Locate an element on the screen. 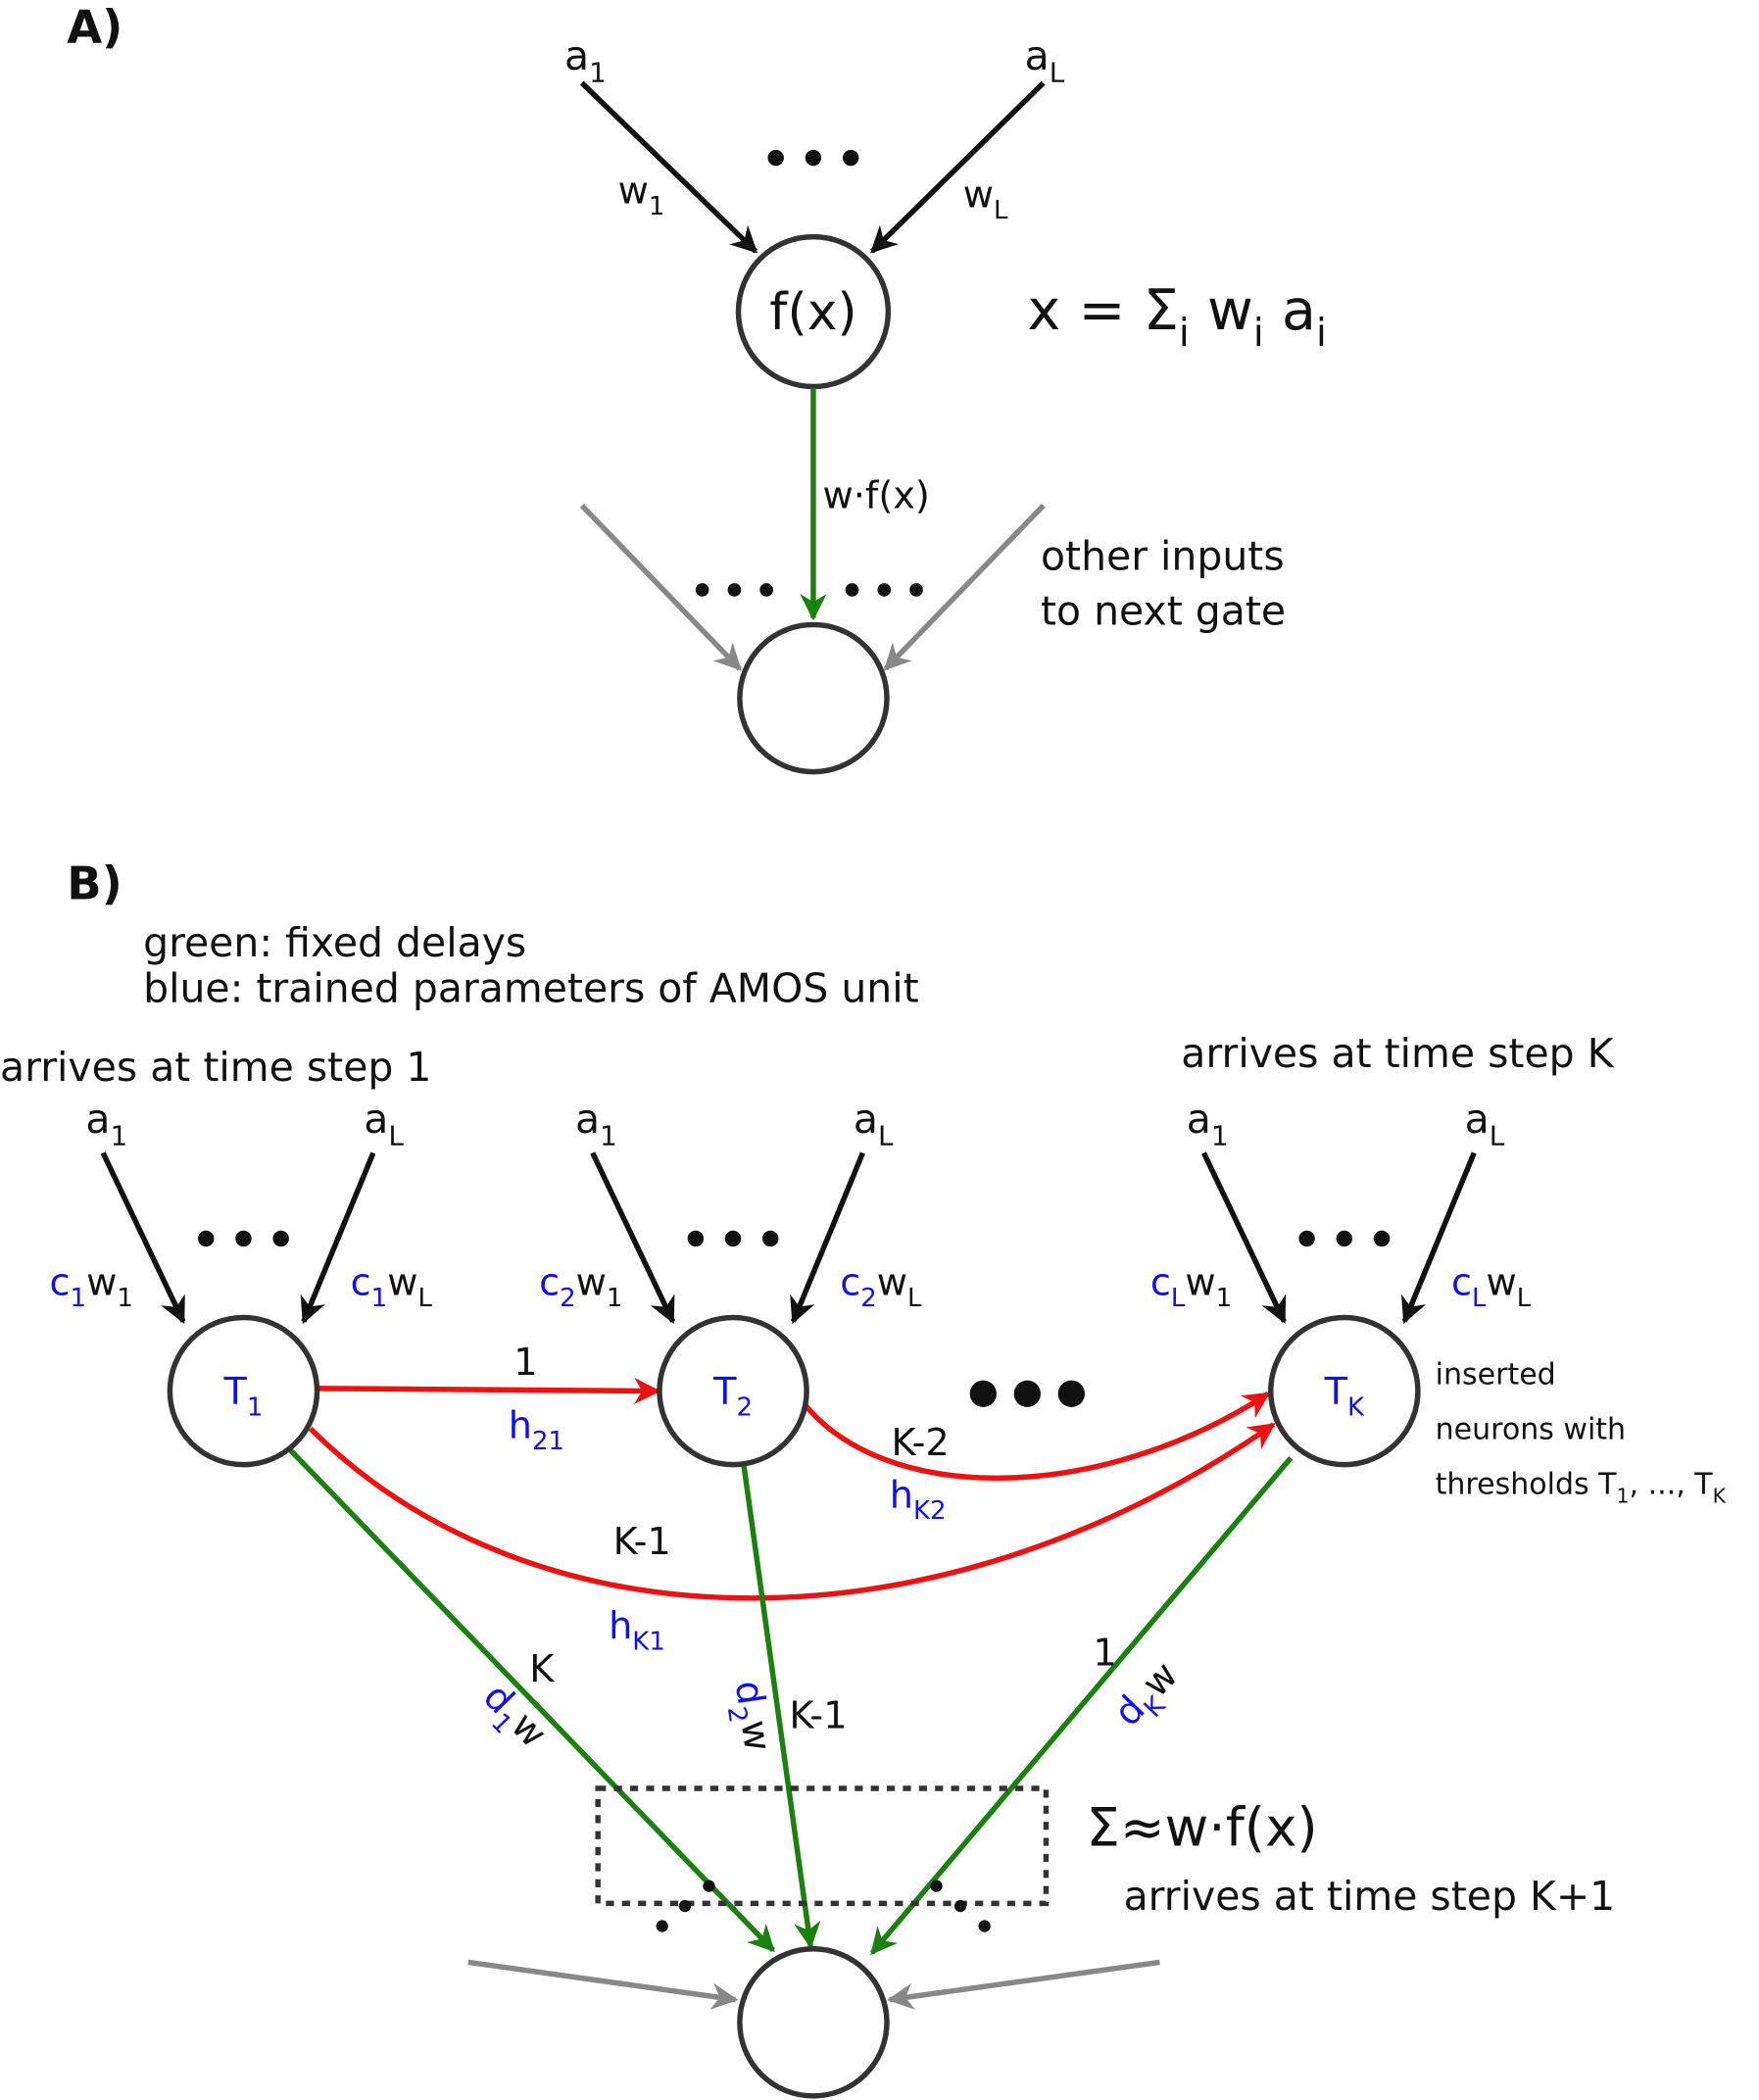 This screenshot has width=1759, height=2100. weight-label: wL is located at coordinates (985, 199).